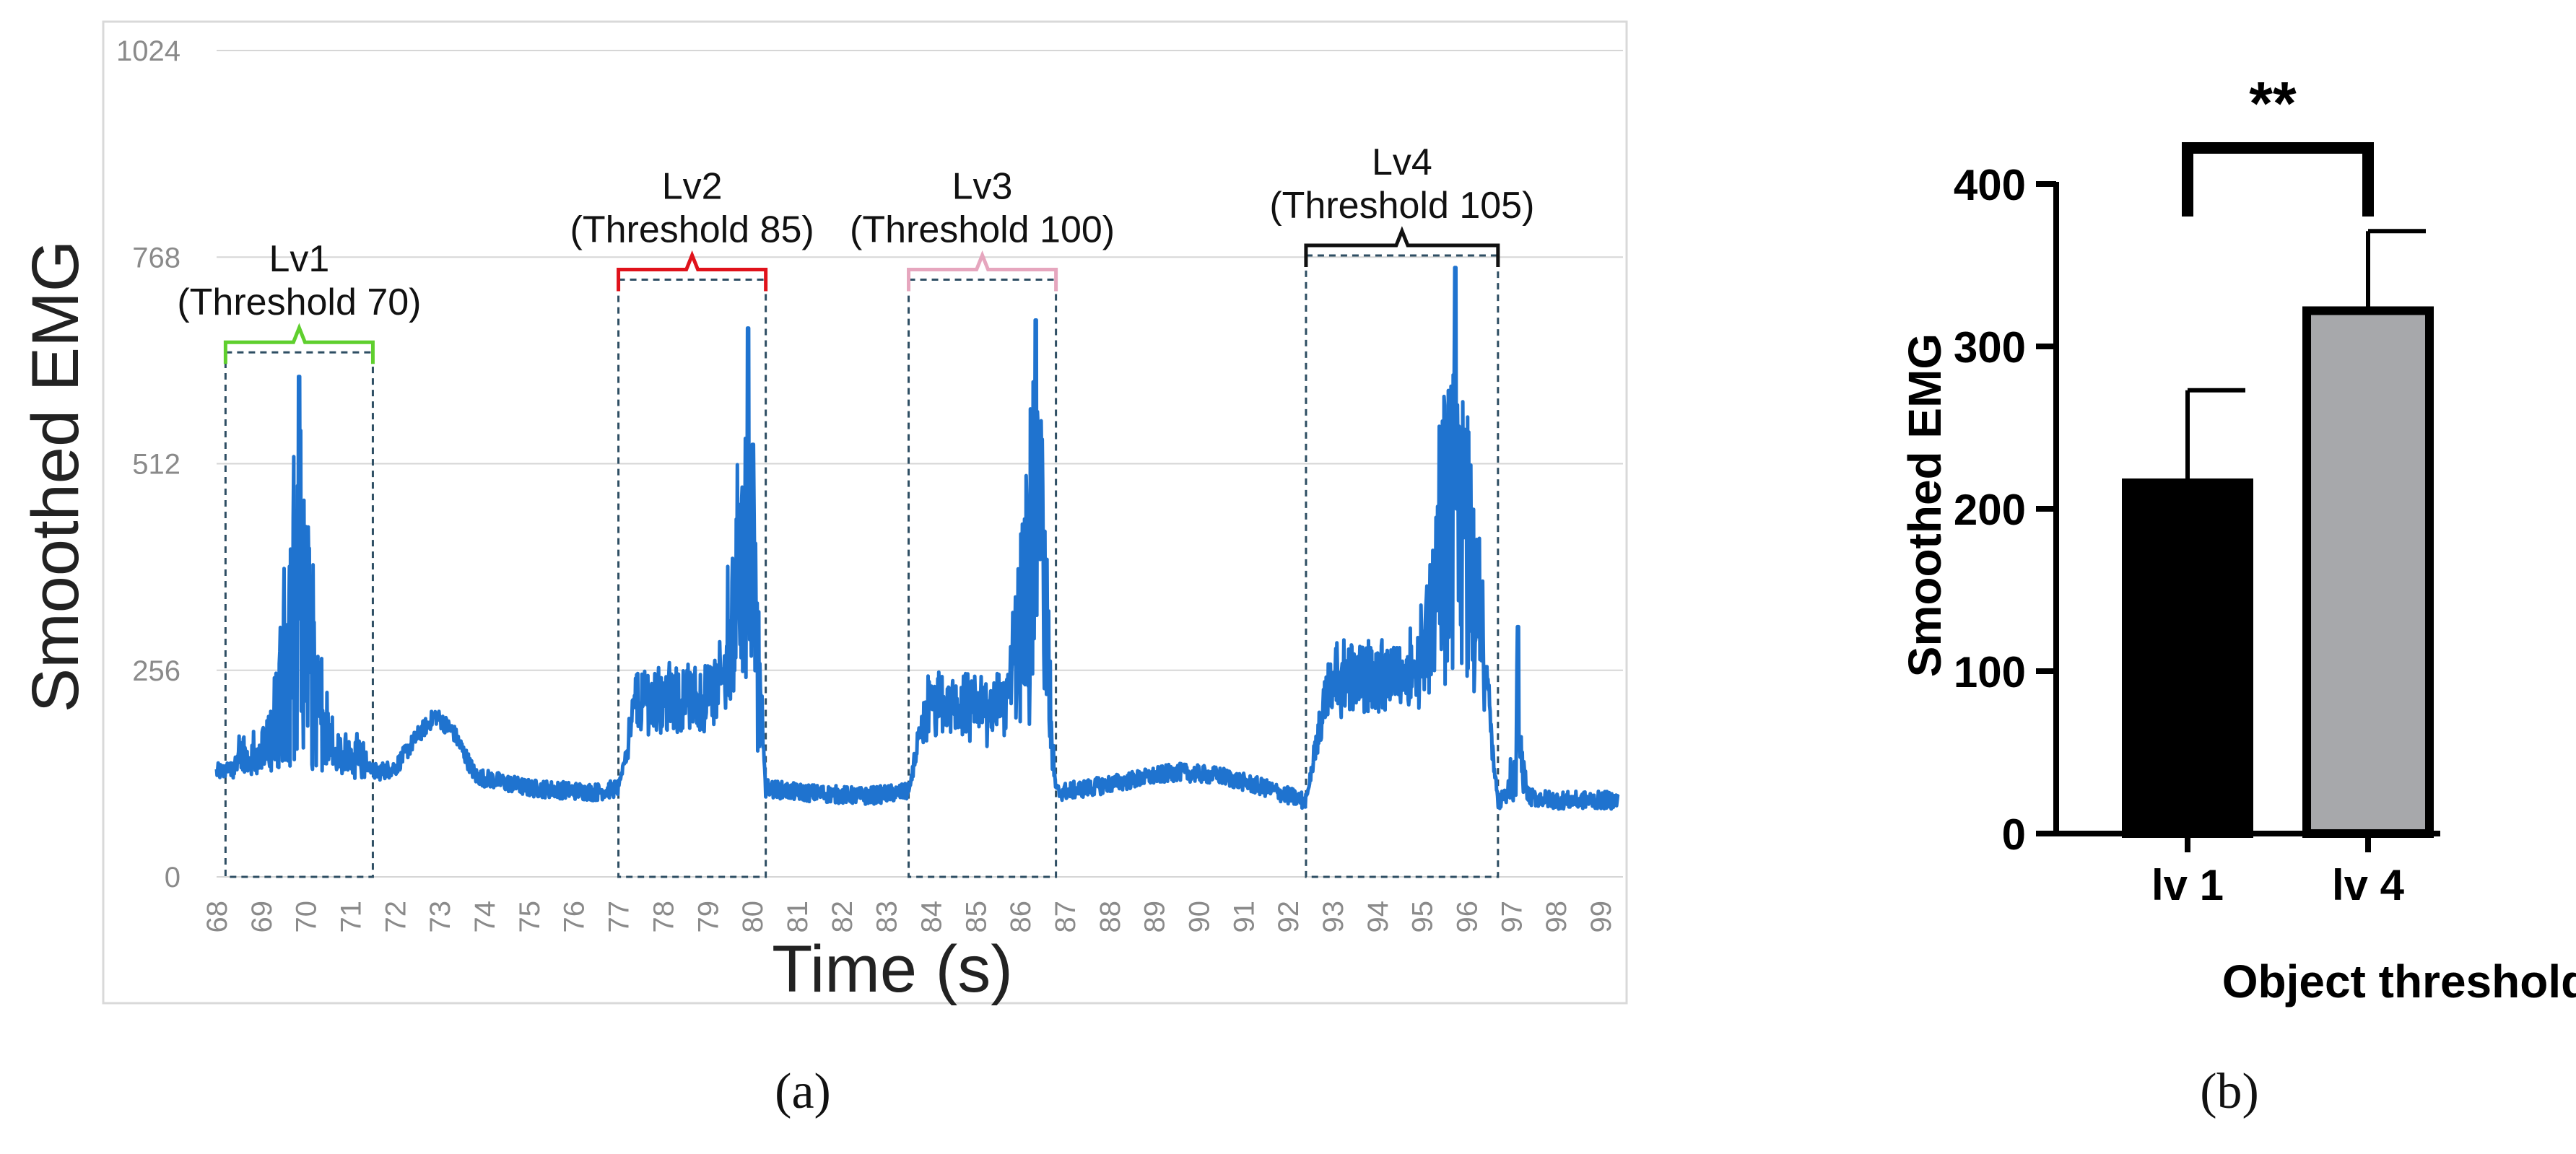  I want to click on a-y-tick-label: 0, so click(172, 878).